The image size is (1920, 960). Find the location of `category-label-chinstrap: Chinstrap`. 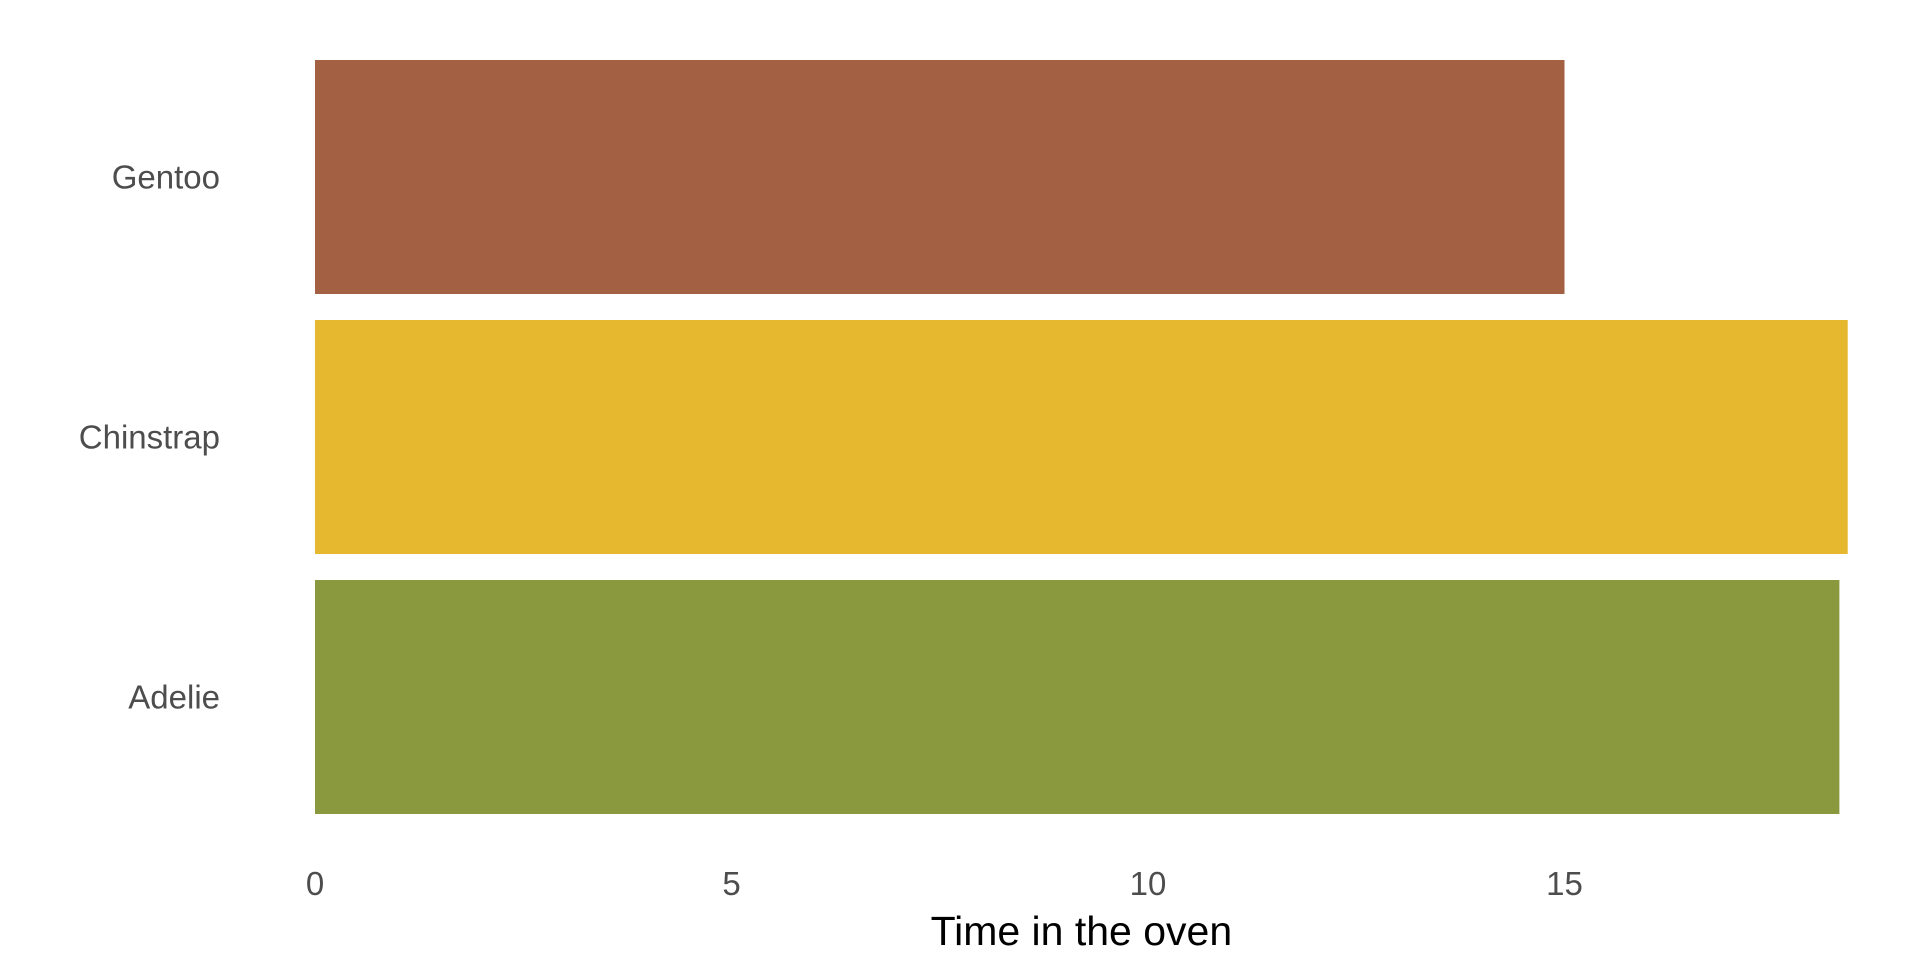

category-label-chinstrap: Chinstrap is located at coordinates (149, 437).